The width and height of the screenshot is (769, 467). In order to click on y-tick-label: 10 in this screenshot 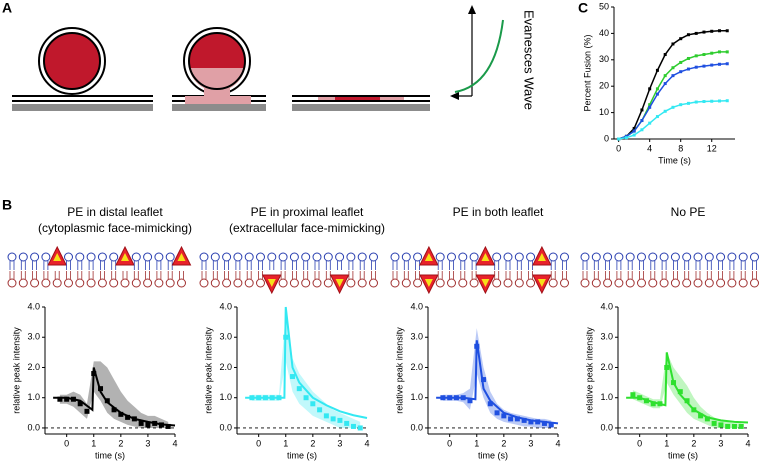, I will do `click(604, 112)`.